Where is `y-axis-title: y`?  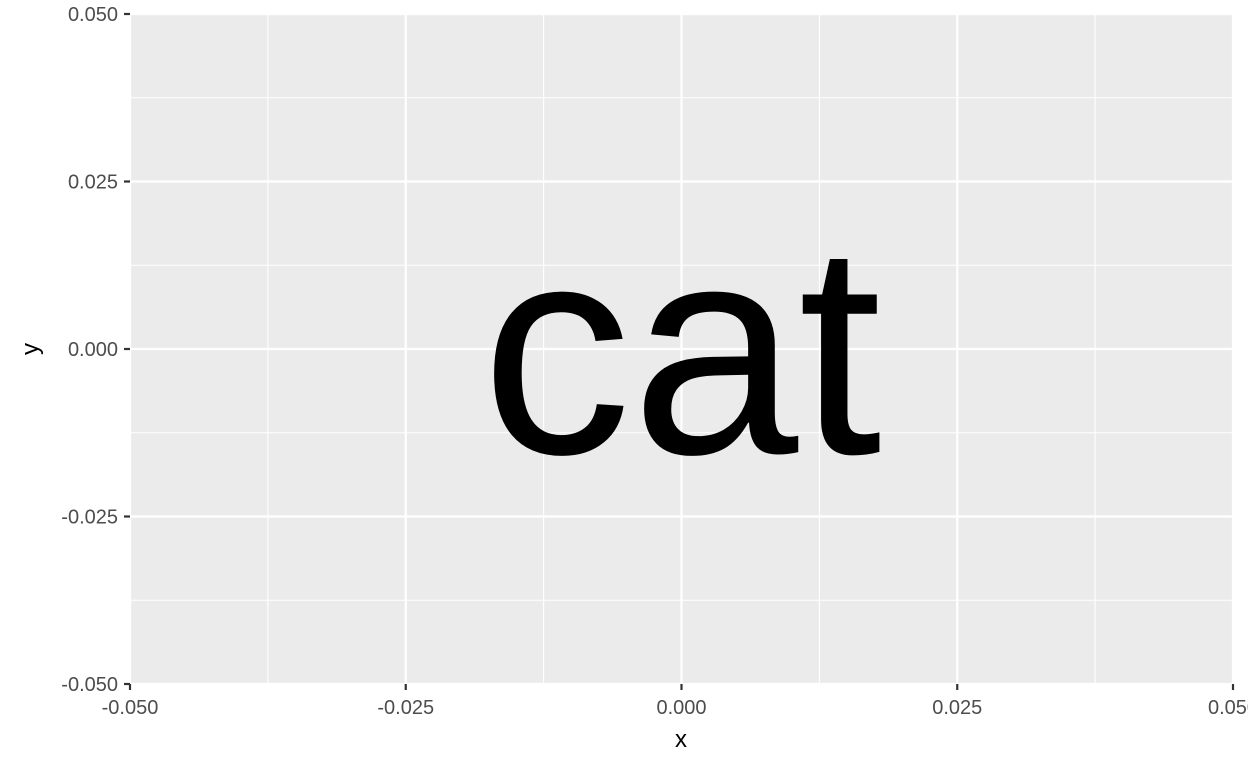
y-axis-title: y is located at coordinates (30, 349).